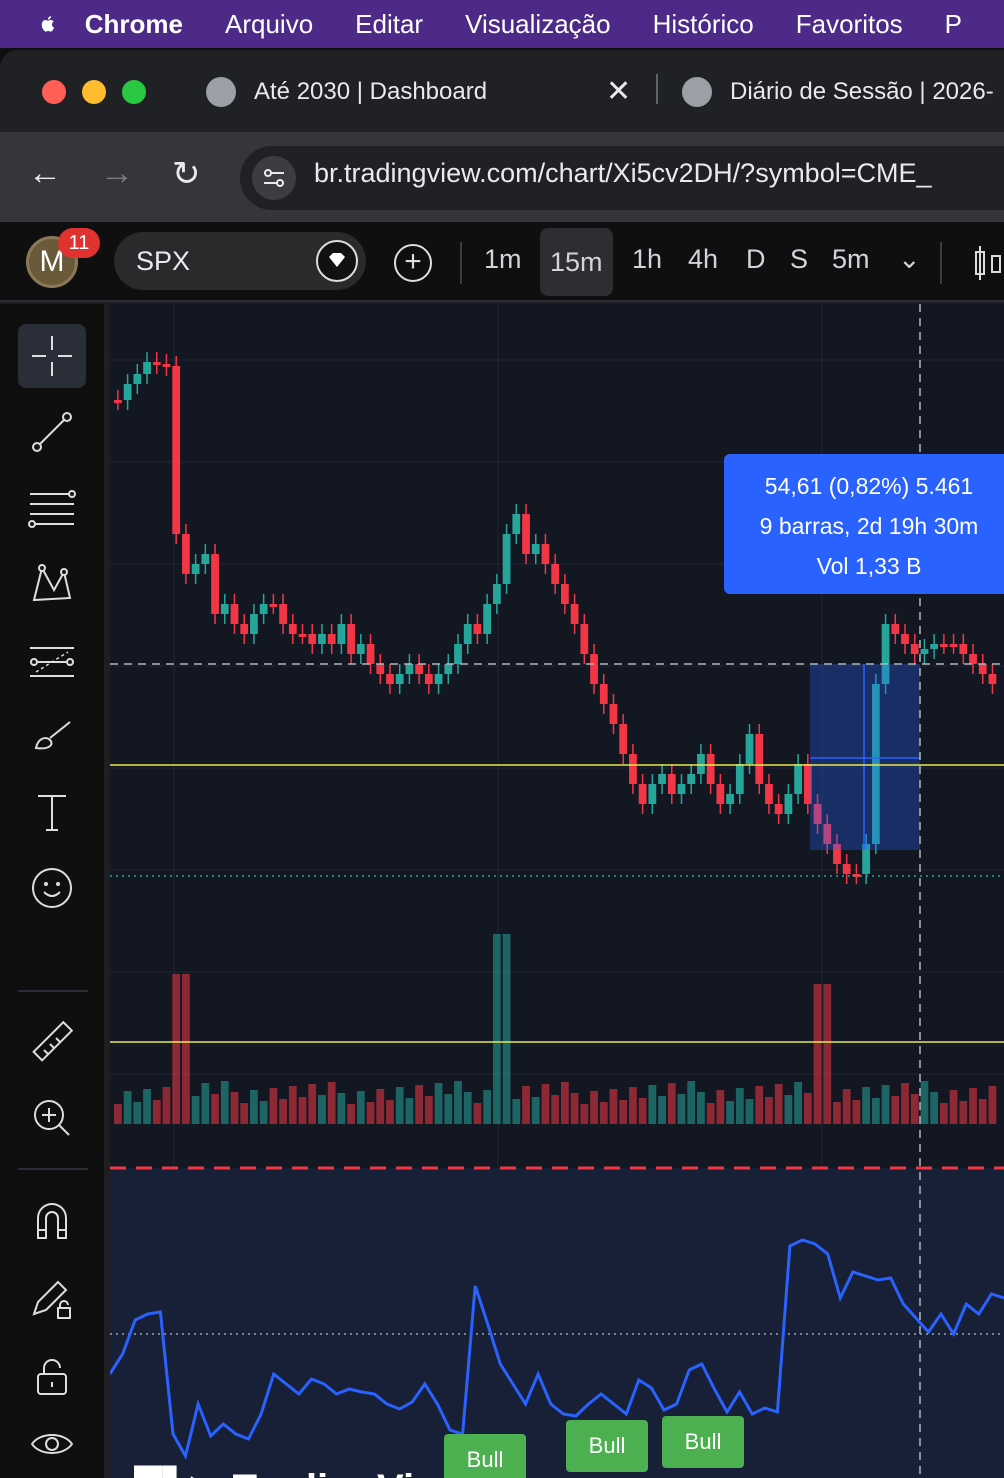 This screenshot has height=1478, width=1004. What do you see at coordinates (52, 1298) in the screenshot?
I see `lock-drawing-tool` at bounding box center [52, 1298].